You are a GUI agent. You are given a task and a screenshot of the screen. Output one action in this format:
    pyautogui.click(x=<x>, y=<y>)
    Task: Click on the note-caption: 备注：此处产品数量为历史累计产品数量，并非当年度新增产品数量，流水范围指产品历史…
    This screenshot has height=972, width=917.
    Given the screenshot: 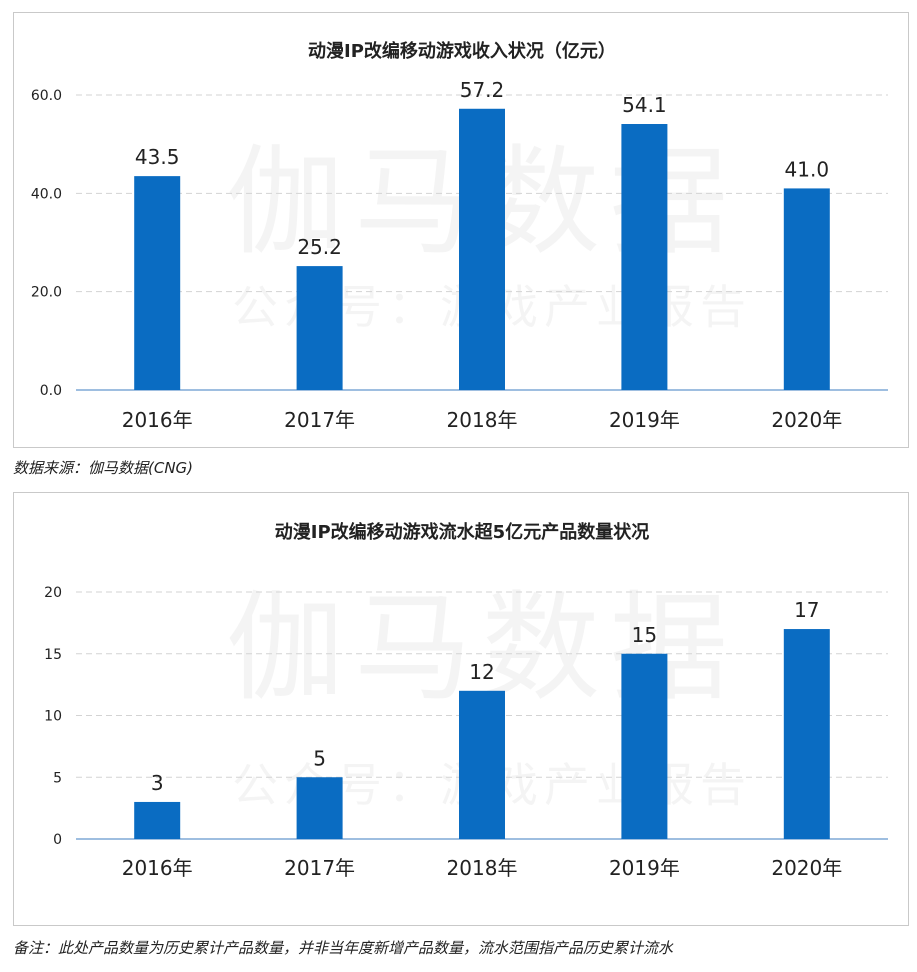 What is the action you would take?
    pyautogui.click(x=343, y=948)
    